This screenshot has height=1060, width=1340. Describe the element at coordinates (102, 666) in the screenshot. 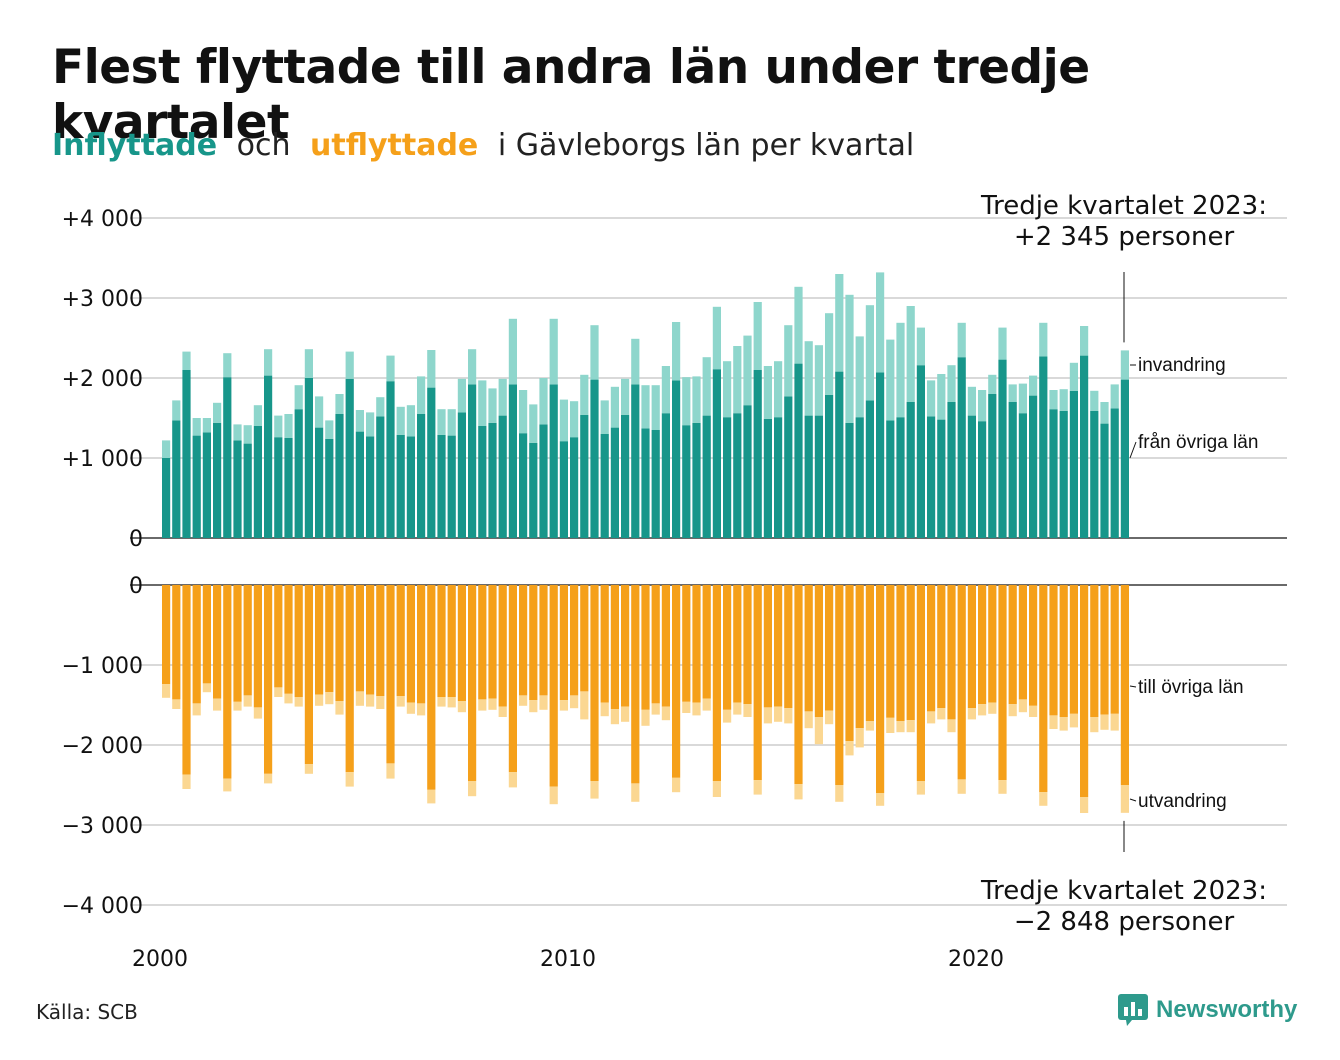

I see `bottom-y-tick-label: −1 000` at that location.